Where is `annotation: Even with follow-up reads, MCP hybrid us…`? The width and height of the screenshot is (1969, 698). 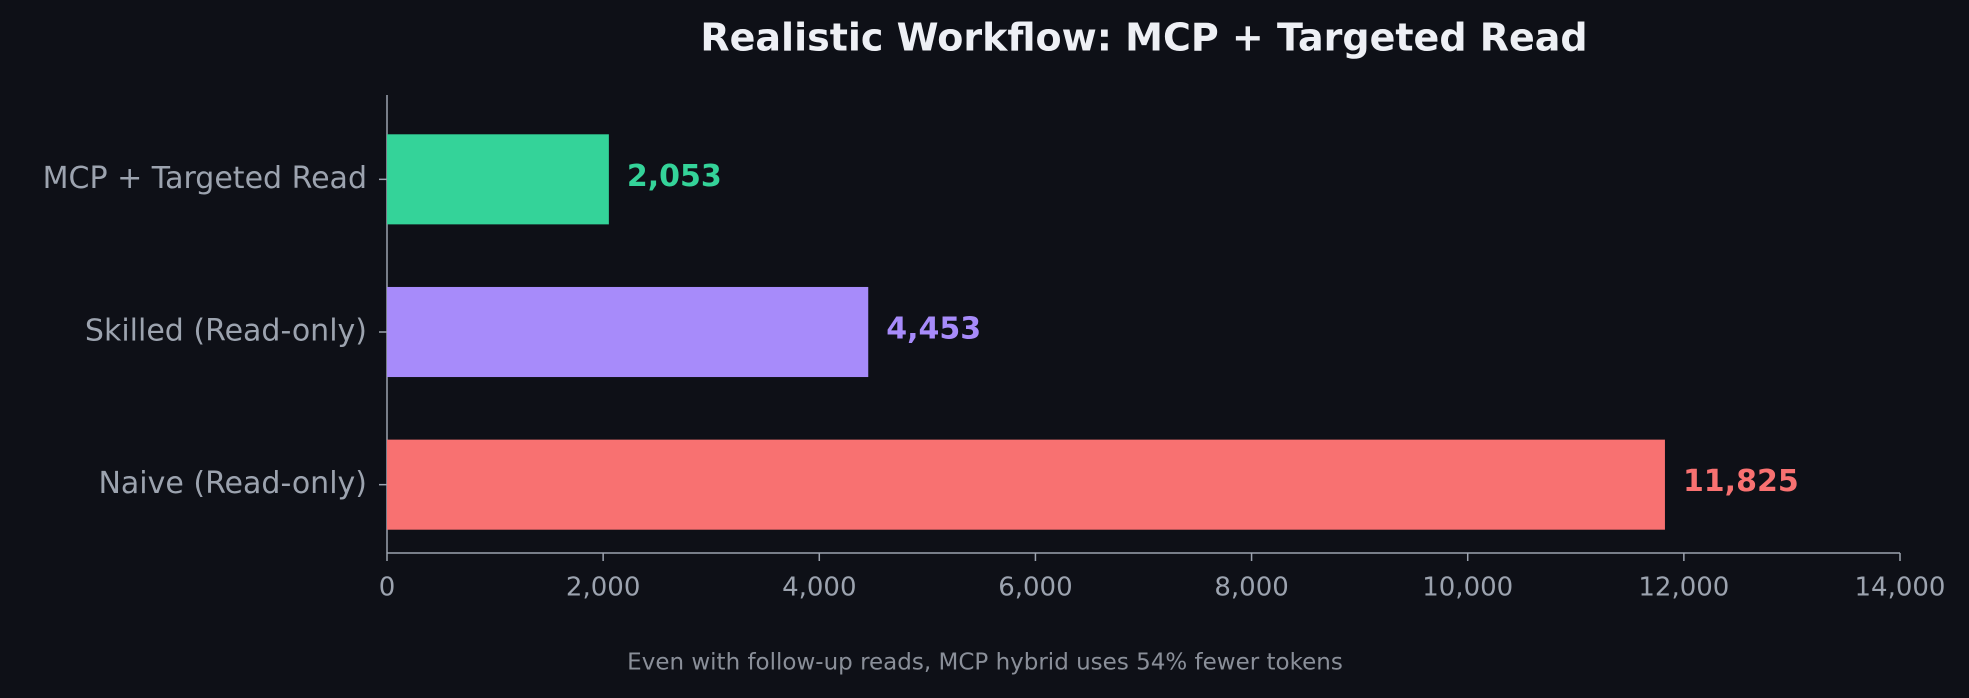
annotation: Even with follow-up reads, MCP hybrid us… is located at coordinates (985, 663).